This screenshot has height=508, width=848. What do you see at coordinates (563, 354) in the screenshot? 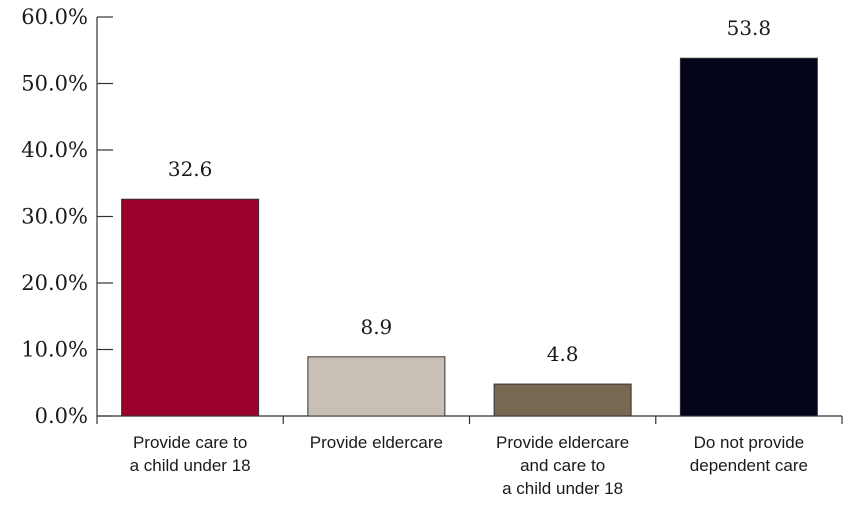
I see `bar-value-label: 4.8` at bounding box center [563, 354].